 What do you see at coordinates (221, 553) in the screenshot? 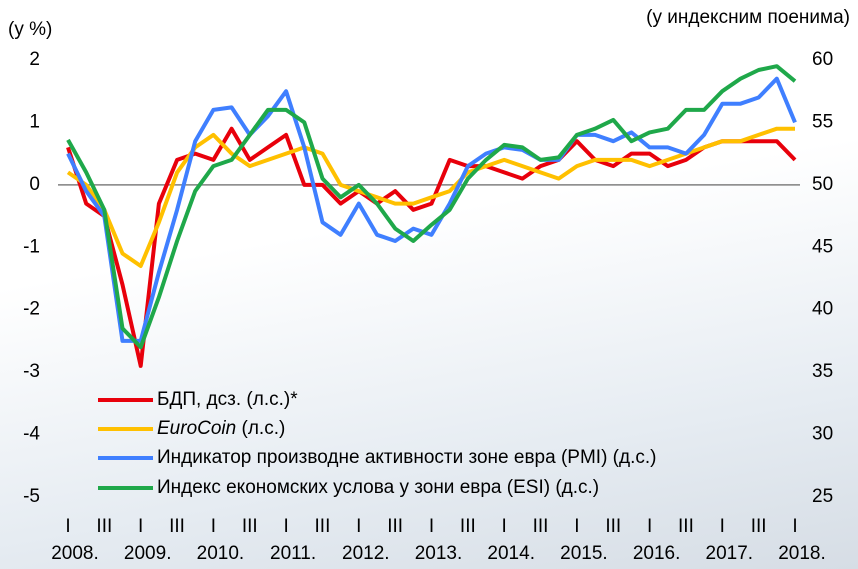
I see `x-year-label: 2010.` at bounding box center [221, 553].